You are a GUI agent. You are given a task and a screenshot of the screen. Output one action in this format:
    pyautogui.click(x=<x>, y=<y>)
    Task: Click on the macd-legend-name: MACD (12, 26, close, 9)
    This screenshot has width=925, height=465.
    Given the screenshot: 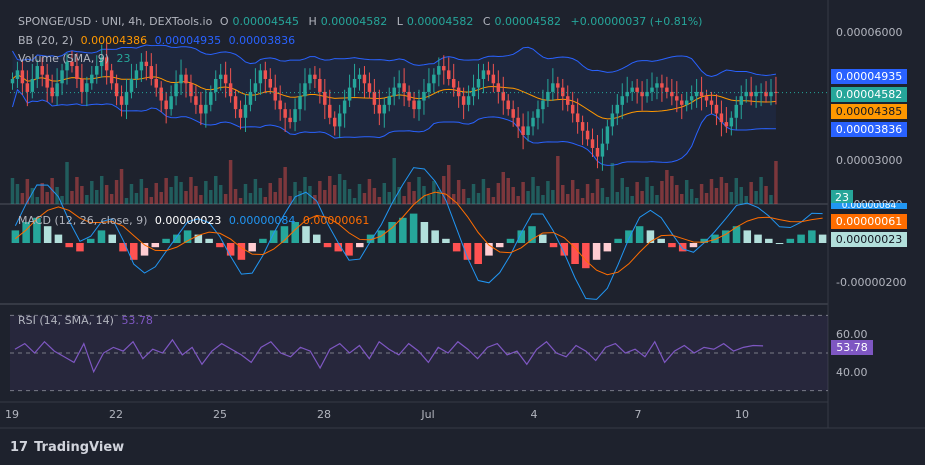 What is the action you would take?
    pyautogui.click(x=83, y=220)
    